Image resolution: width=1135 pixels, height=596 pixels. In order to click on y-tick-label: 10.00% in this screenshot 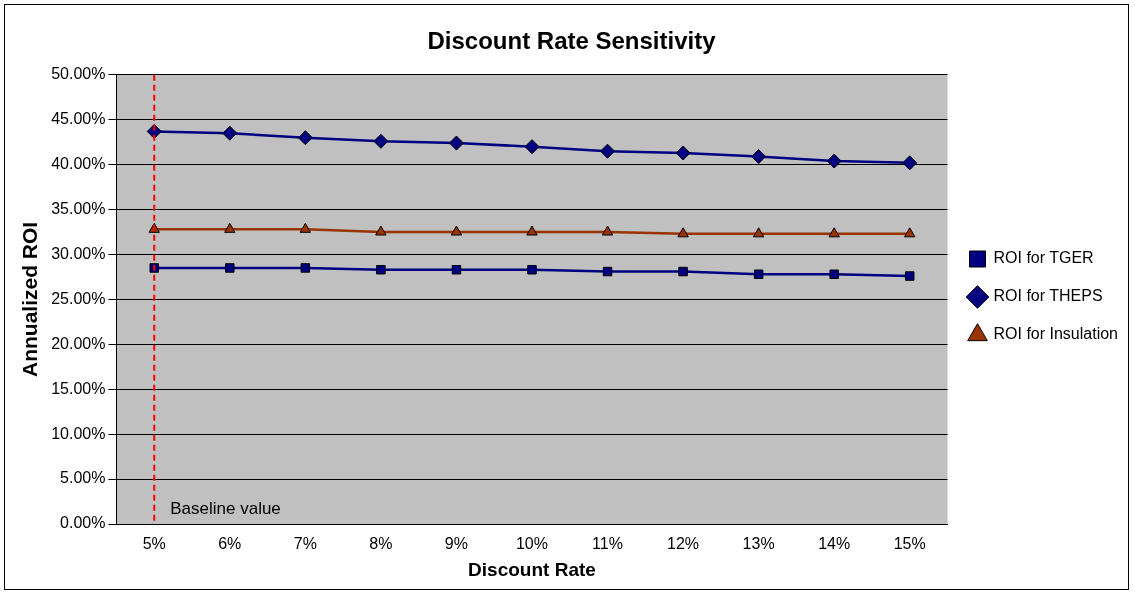, I will do `click(78, 433)`.